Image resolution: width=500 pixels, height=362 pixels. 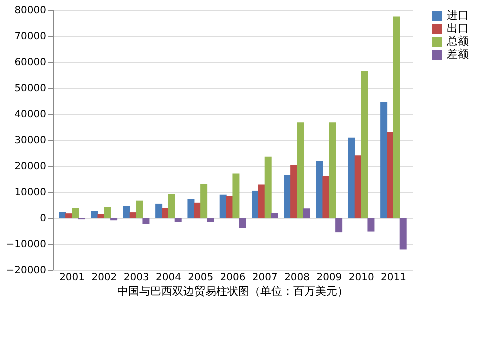 I want to click on text: 中国与巴西双边贸易柱状图（单位：百万美元）, so click(x=233, y=291).